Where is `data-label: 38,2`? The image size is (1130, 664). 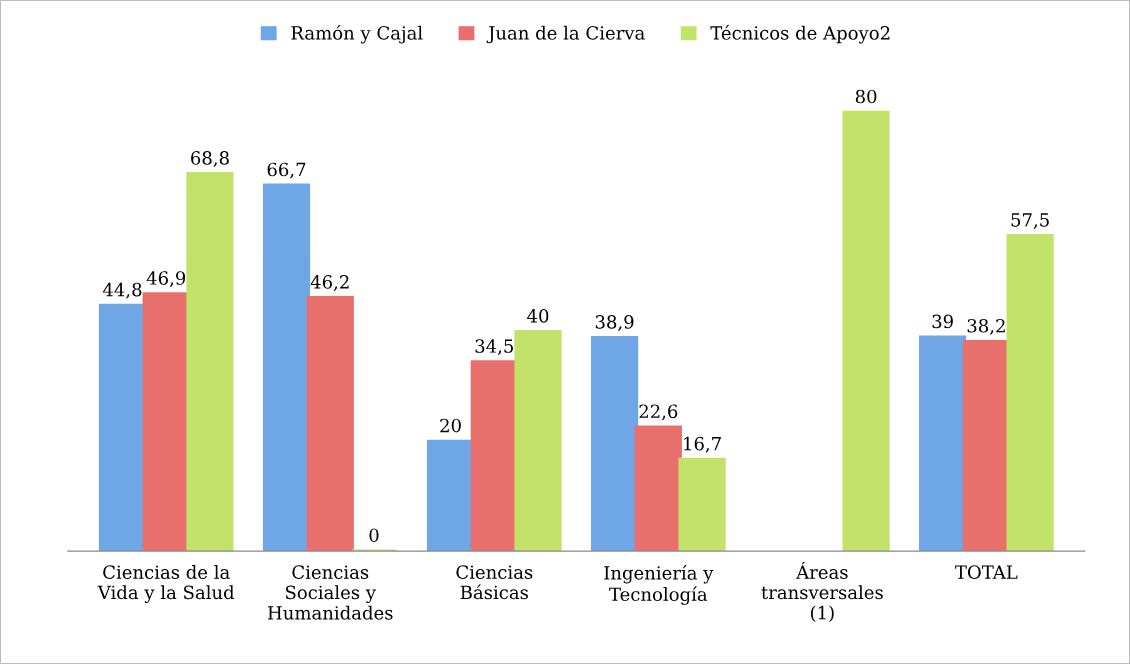
data-label: 38,2 is located at coordinates (986, 326).